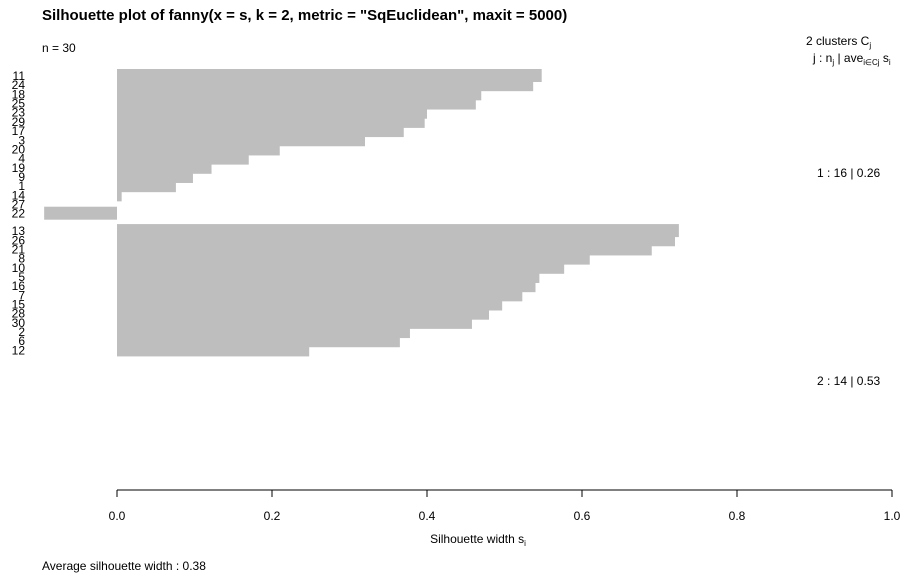 This screenshot has width=924, height=578. I want to click on y-label-21: 21, so click(19, 249).